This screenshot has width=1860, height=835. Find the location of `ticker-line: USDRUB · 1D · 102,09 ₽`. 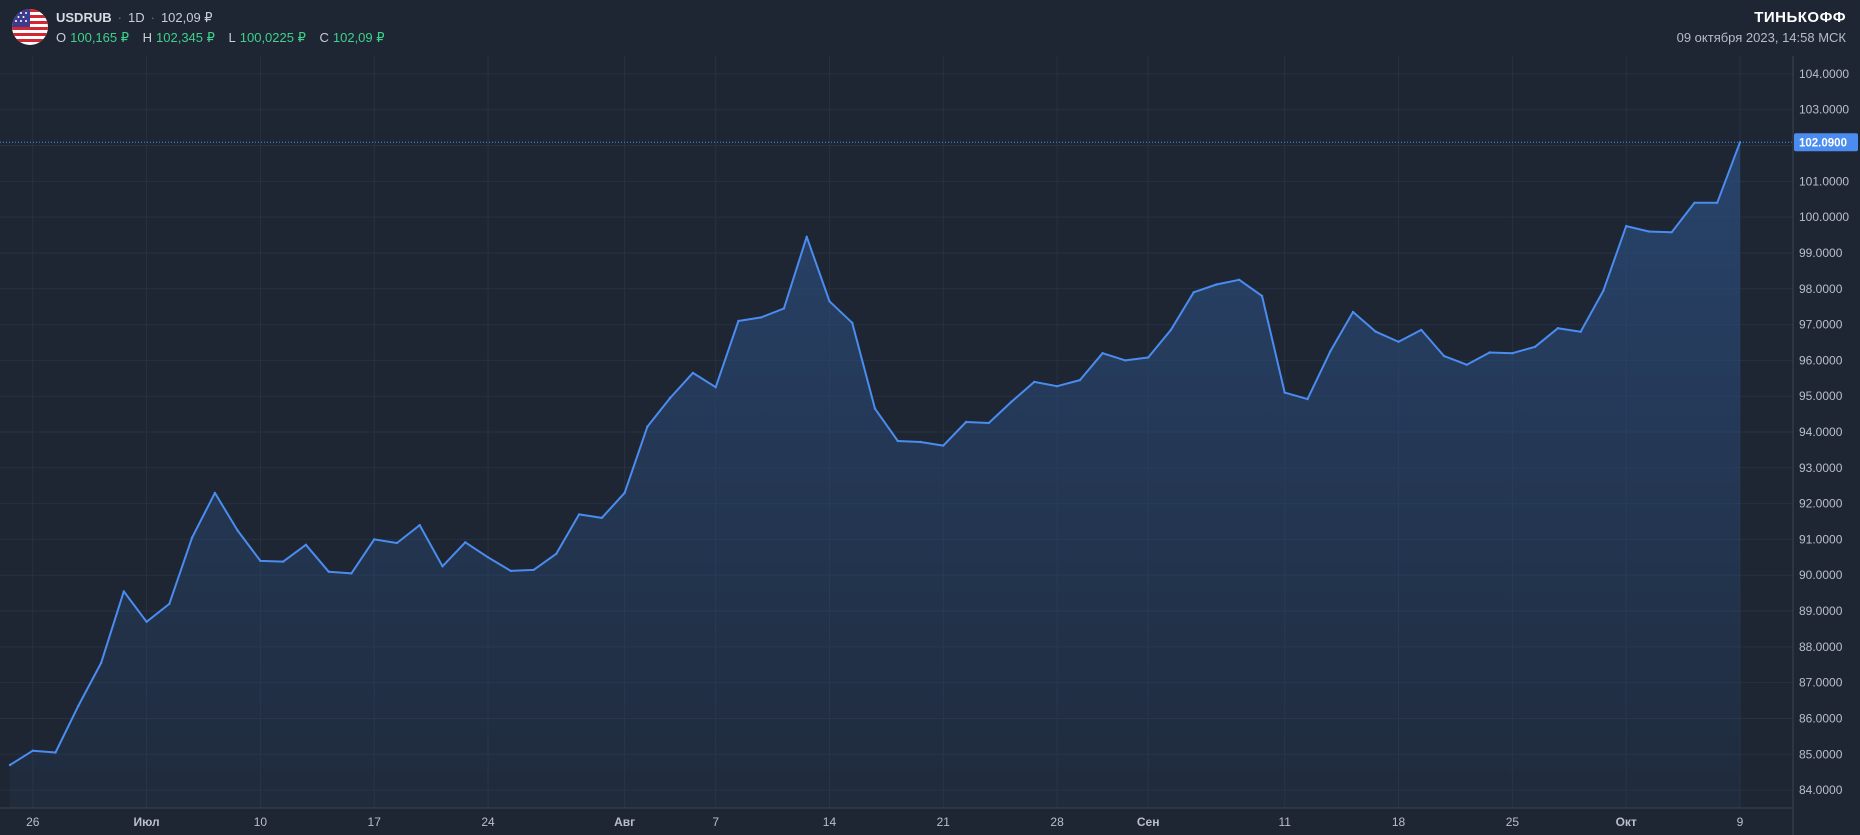

ticker-line: USDRUB · 1D · 102,09 ₽ is located at coordinates (134, 18).